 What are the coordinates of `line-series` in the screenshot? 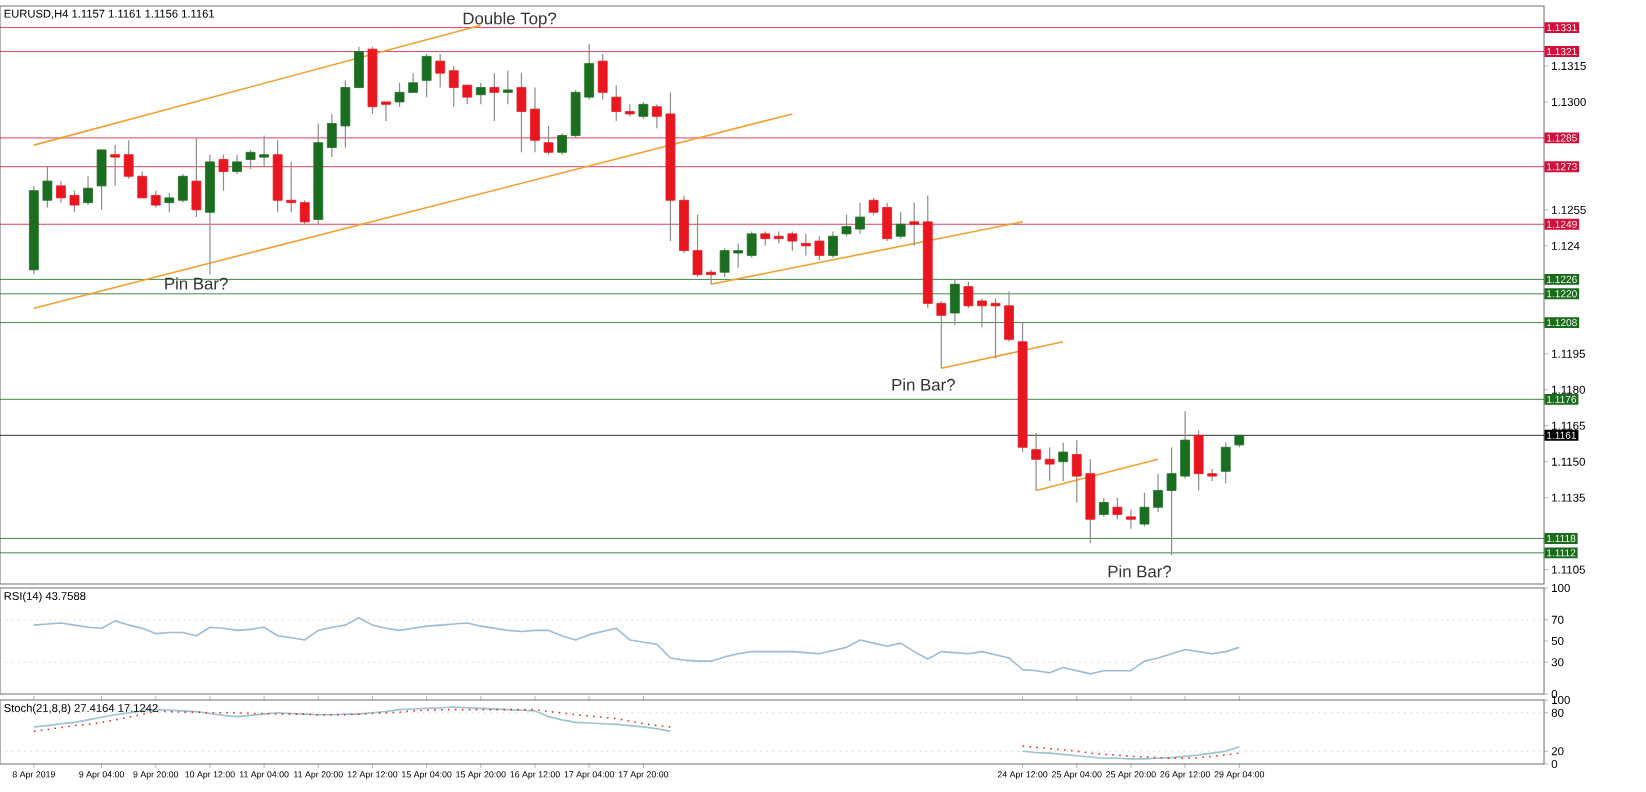 It's located at (1131, 752).